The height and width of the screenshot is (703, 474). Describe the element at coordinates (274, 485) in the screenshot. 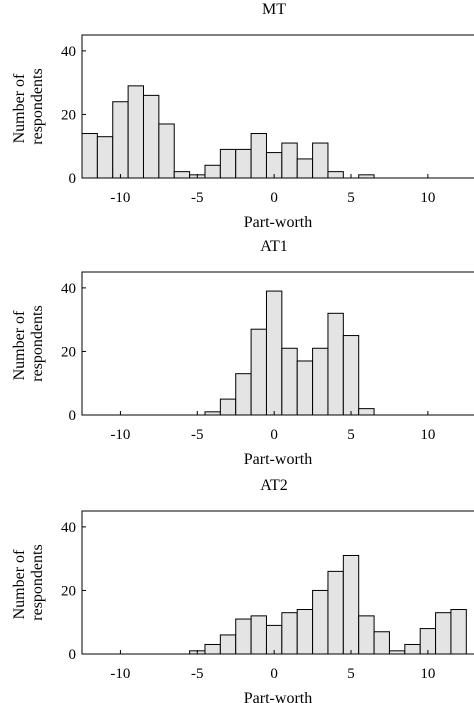

I see `chart-title: AT2` at that location.